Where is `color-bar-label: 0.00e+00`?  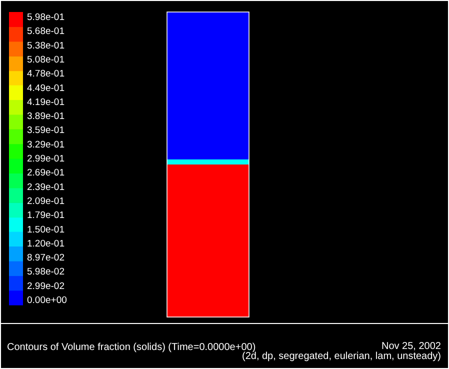 color-bar-label: 0.00e+00 is located at coordinates (47, 300).